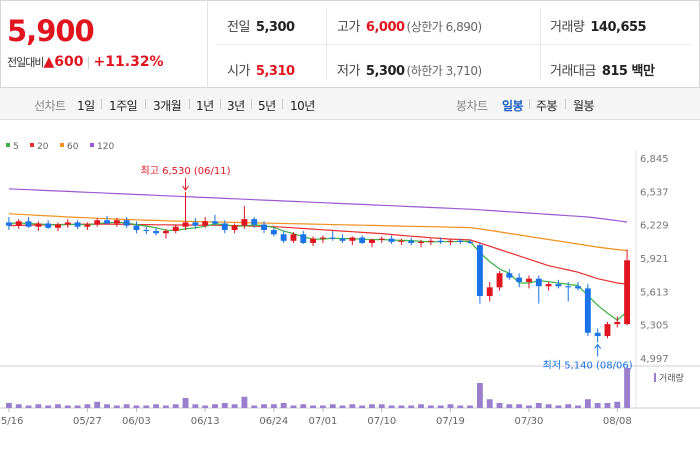 This screenshot has height=450, width=700. I want to click on period-1w: 1주일, so click(123, 106).